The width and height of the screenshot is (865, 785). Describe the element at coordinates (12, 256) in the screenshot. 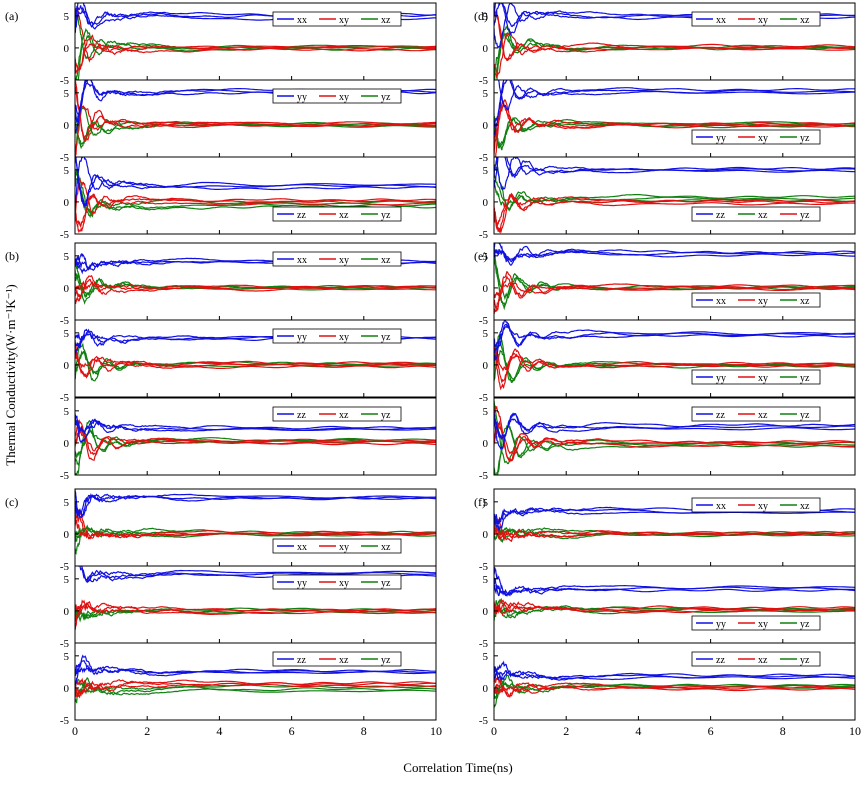

I see `panel-label: (b)` at that location.